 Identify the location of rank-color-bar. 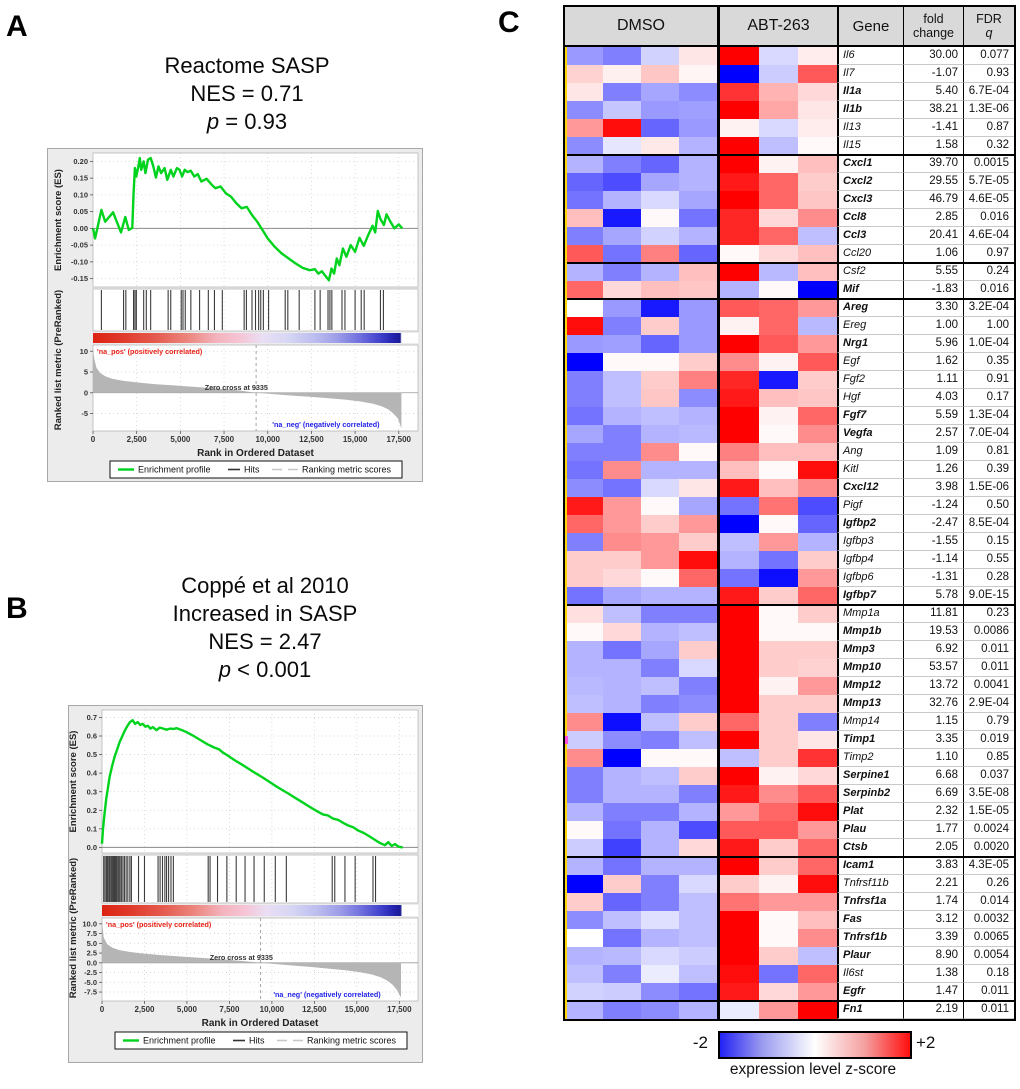
(260, 910).